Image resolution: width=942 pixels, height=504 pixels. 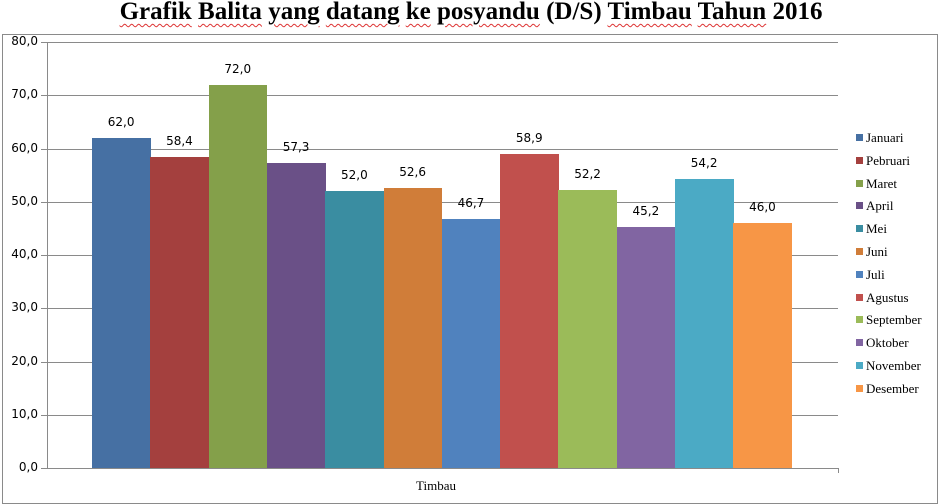 What do you see at coordinates (887, 343) in the screenshot?
I see `legend-label: Oktober` at bounding box center [887, 343].